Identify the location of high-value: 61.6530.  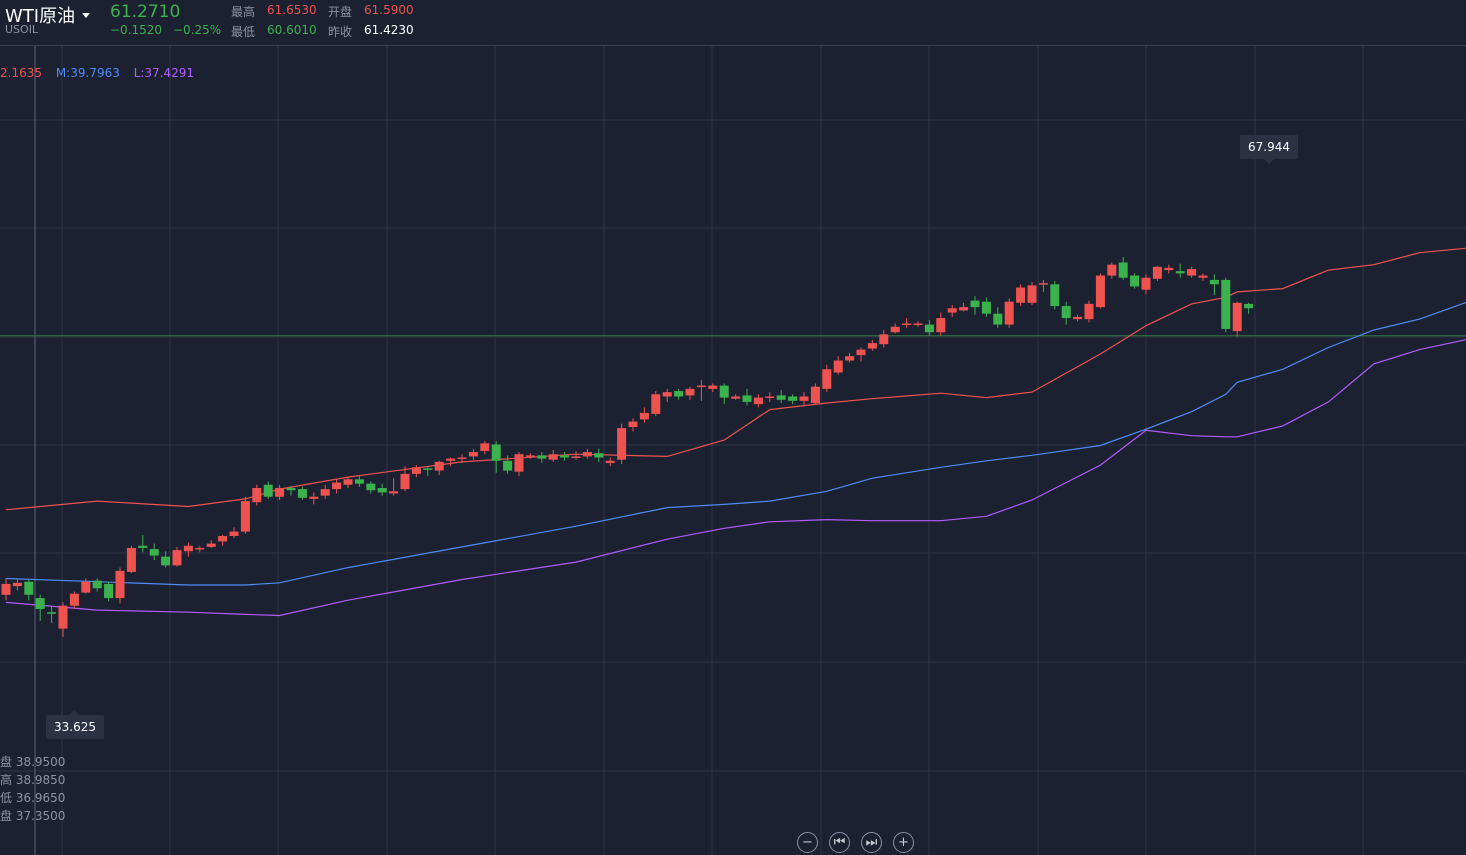
(292, 10).